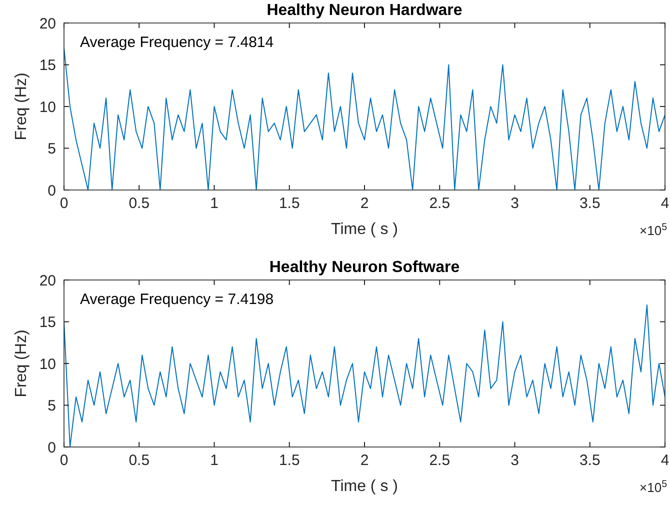 The width and height of the screenshot is (670, 507). What do you see at coordinates (177, 42) in the screenshot?
I see `annotation: Average Frequency = 7.4814` at bounding box center [177, 42].